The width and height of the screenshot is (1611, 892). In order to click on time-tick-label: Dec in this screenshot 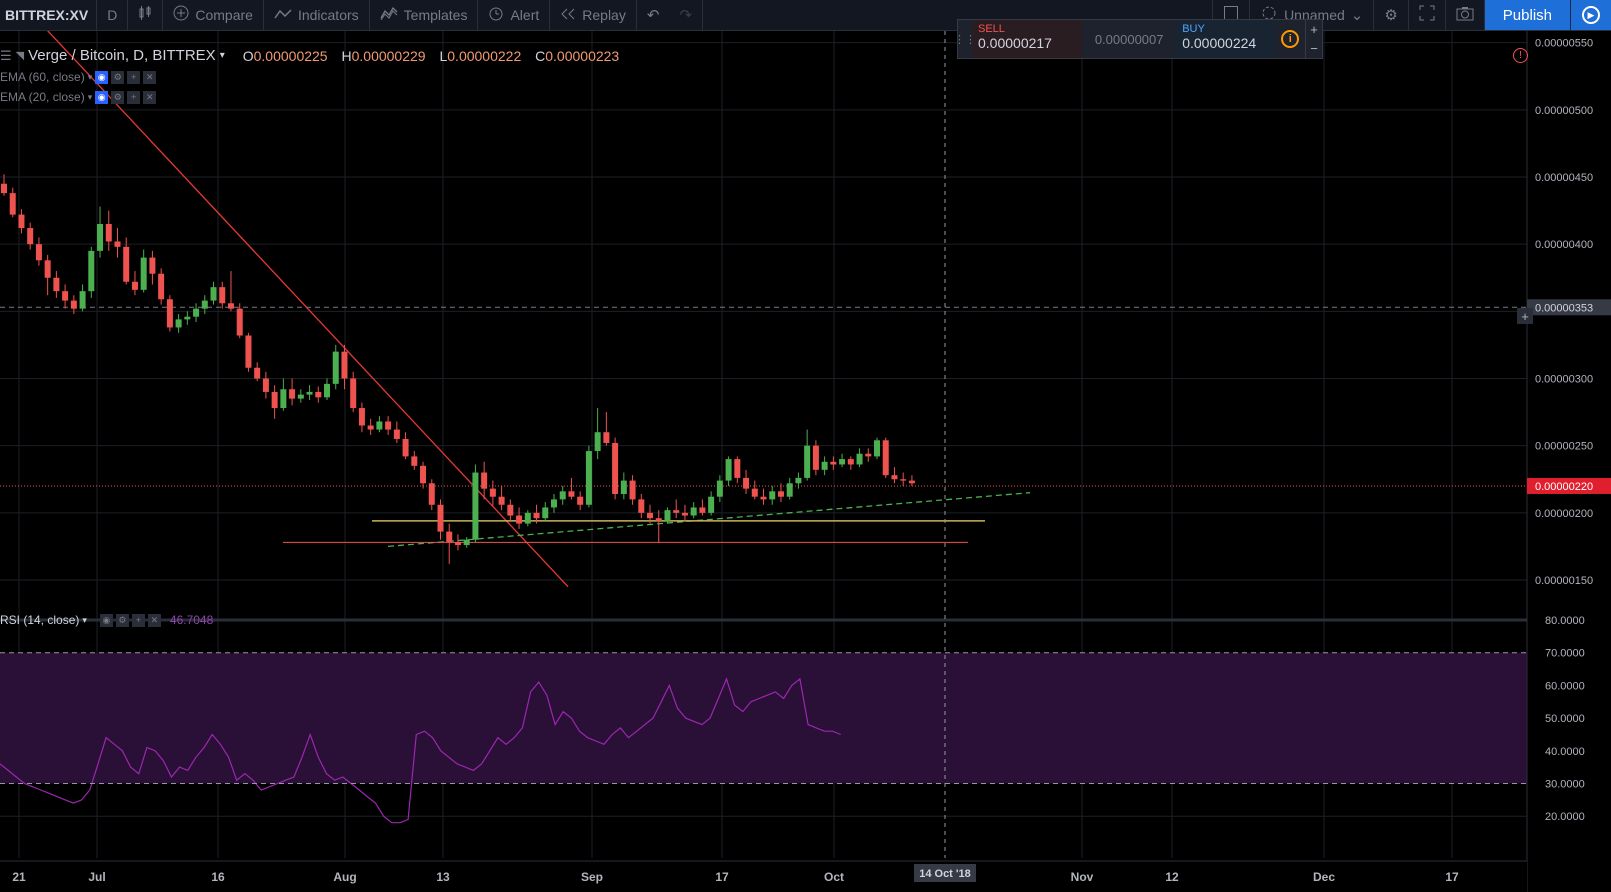, I will do `click(1324, 877)`.